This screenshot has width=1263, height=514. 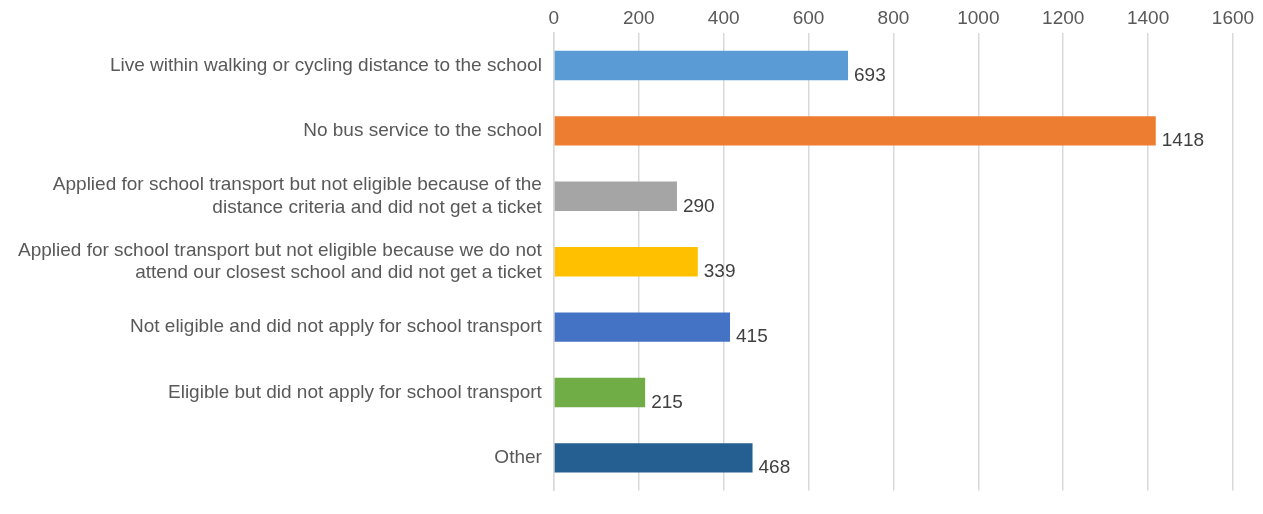 What do you see at coordinates (774, 467) in the screenshot?
I see `data-label: 468` at bounding box center [774, 467].